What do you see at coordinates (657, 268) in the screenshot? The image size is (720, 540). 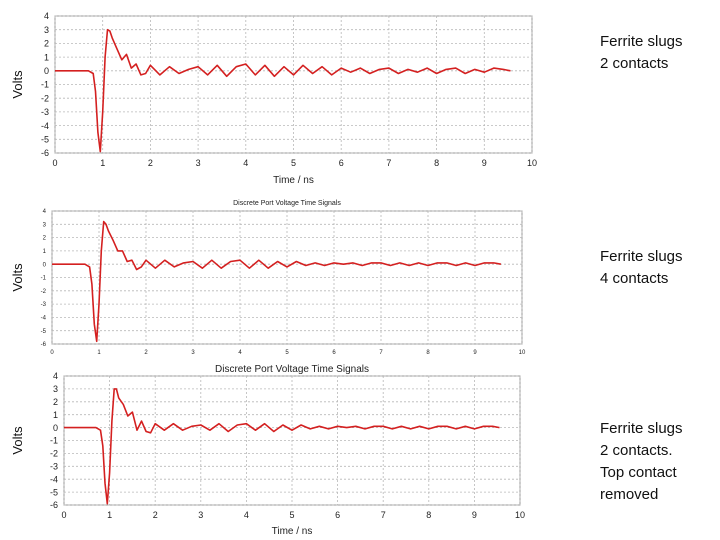 I see `panel-label-2: Ferrite slugs 4 contacts` at bounding box center [657, 268].